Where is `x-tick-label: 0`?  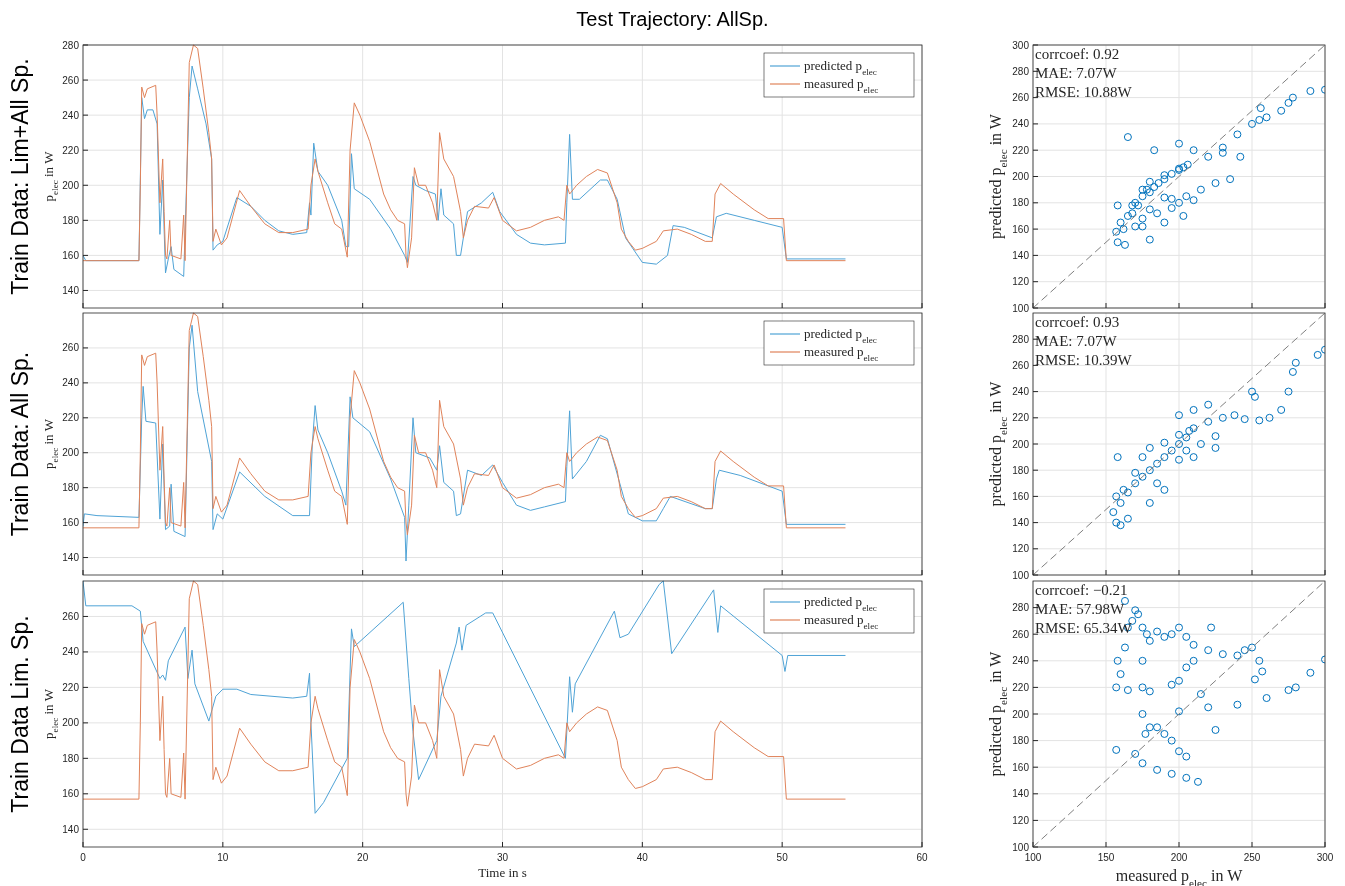
x-tick-label: 0 is located at coordinates (83, 857).